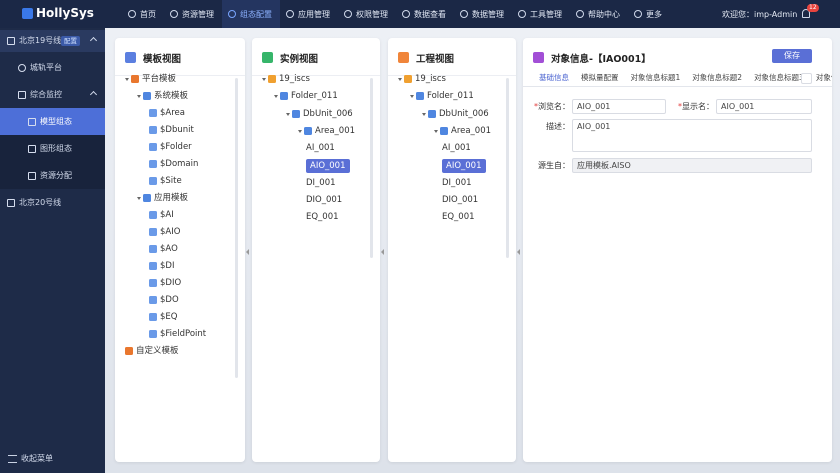 This screenshot has width=840, height=473. Describe the element at coordinates (70, 41) in the screenshot. I see `menu-tag: 配置` at that location.